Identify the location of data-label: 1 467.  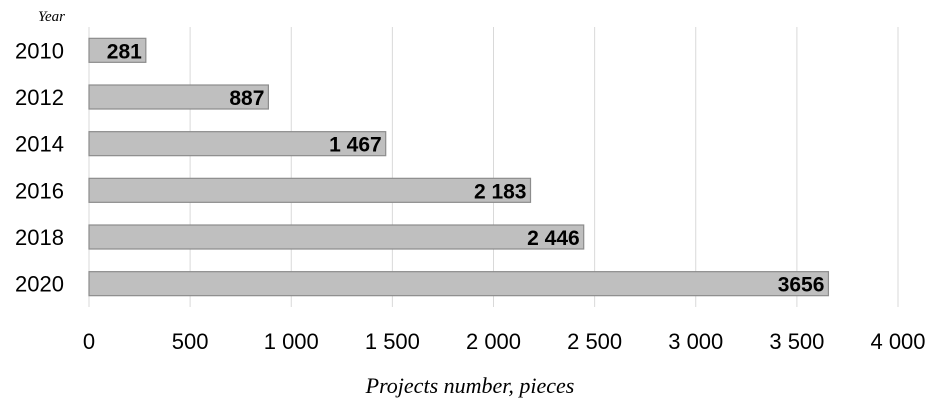
(355, 145).